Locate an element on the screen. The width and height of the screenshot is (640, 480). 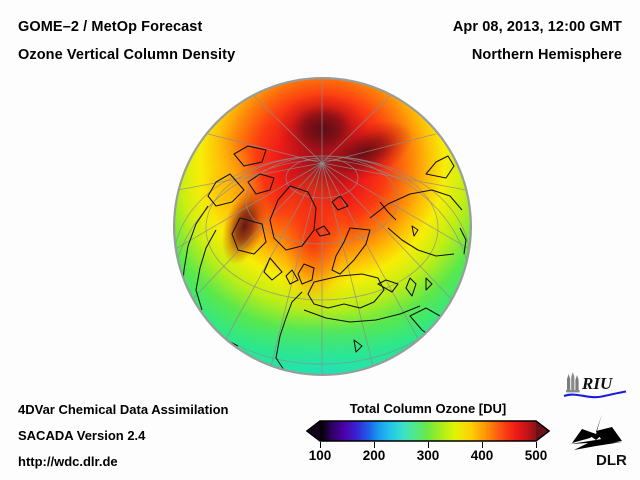
riu-logo: RIU is located at coordinates (595, 385).